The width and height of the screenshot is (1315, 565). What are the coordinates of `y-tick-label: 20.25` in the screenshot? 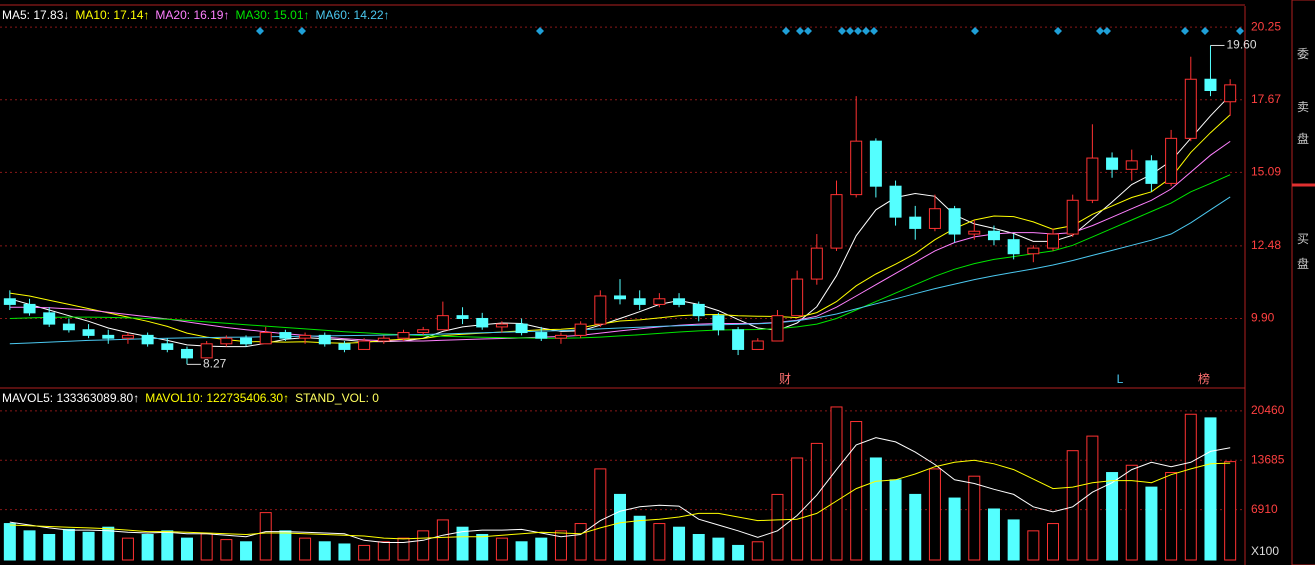 It's located at (1266, 26).